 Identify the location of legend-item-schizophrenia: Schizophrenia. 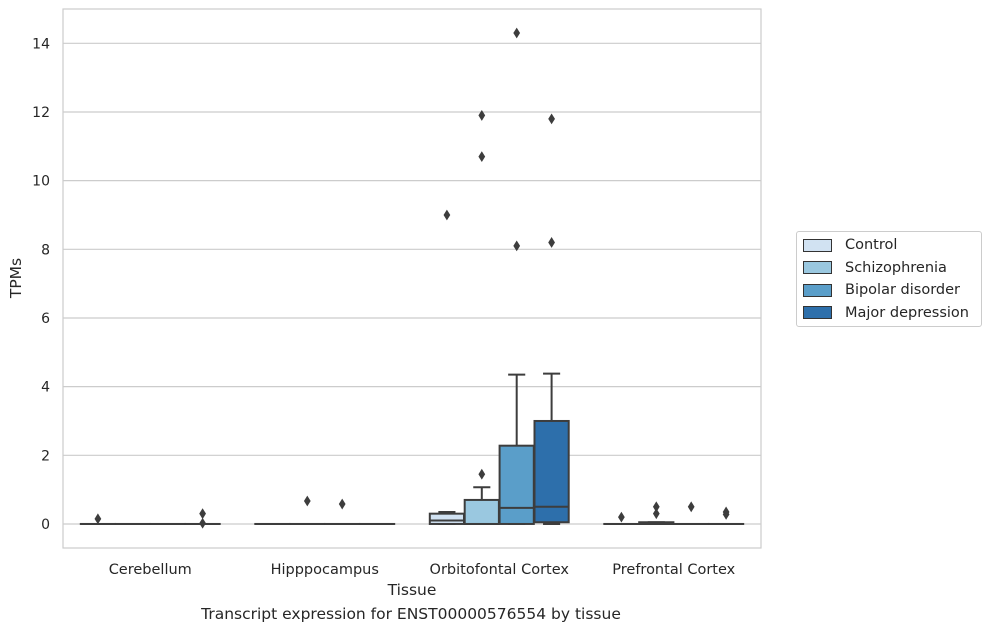
(875, 268).